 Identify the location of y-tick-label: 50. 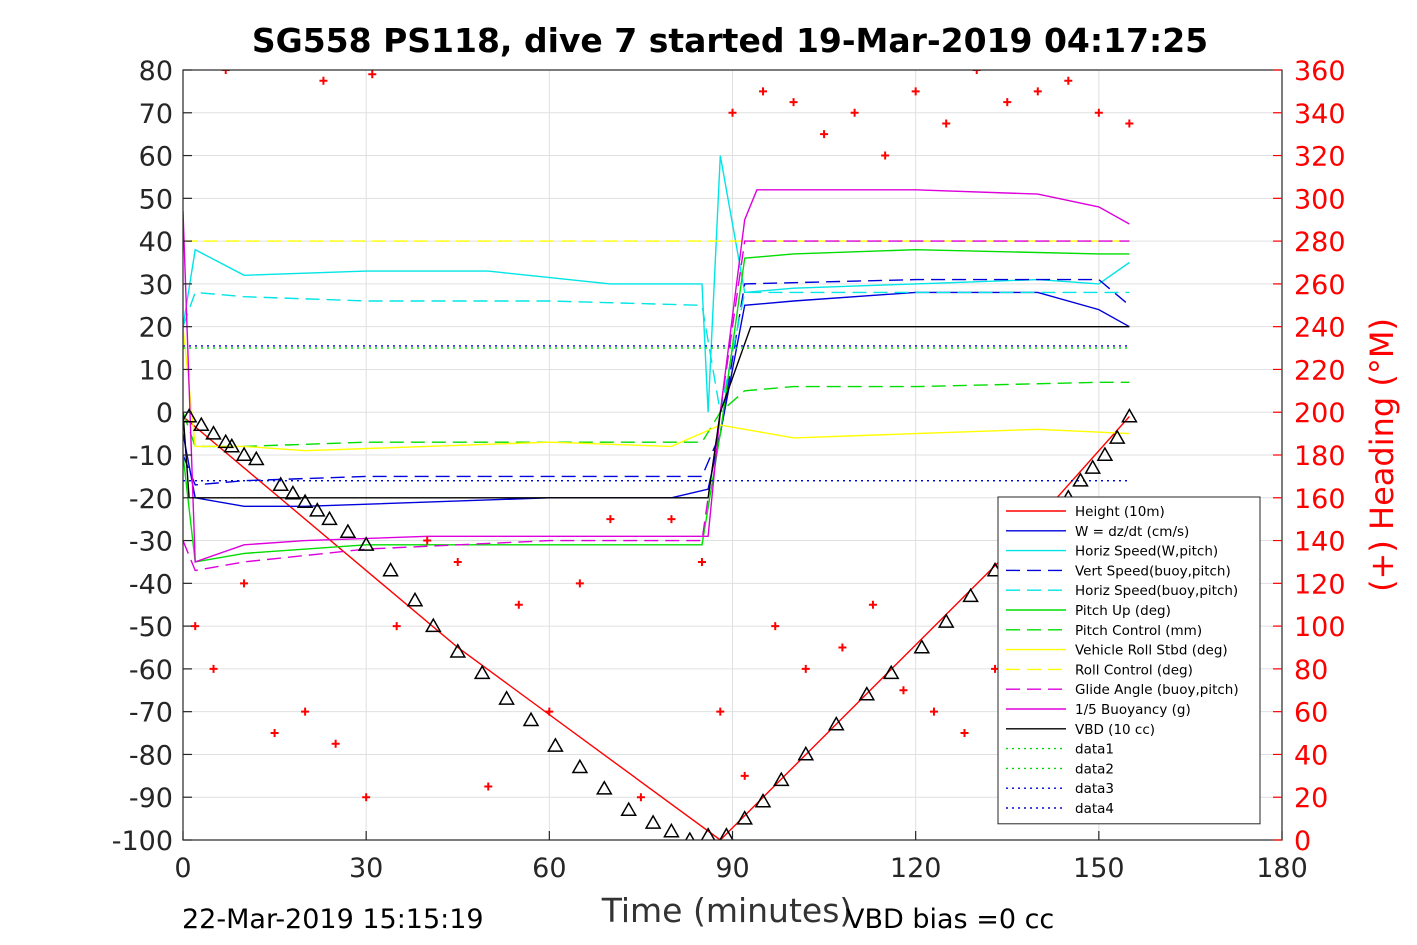
(156, 199).